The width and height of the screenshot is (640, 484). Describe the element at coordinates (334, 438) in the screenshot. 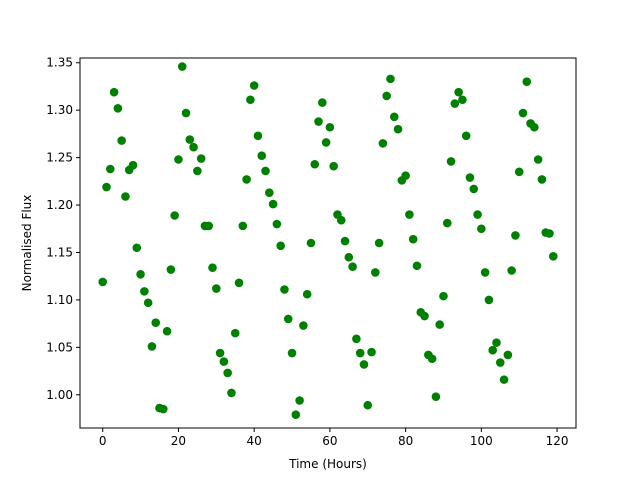

I see `x-axis: 0 20 40 60 80 100 120` at that location.